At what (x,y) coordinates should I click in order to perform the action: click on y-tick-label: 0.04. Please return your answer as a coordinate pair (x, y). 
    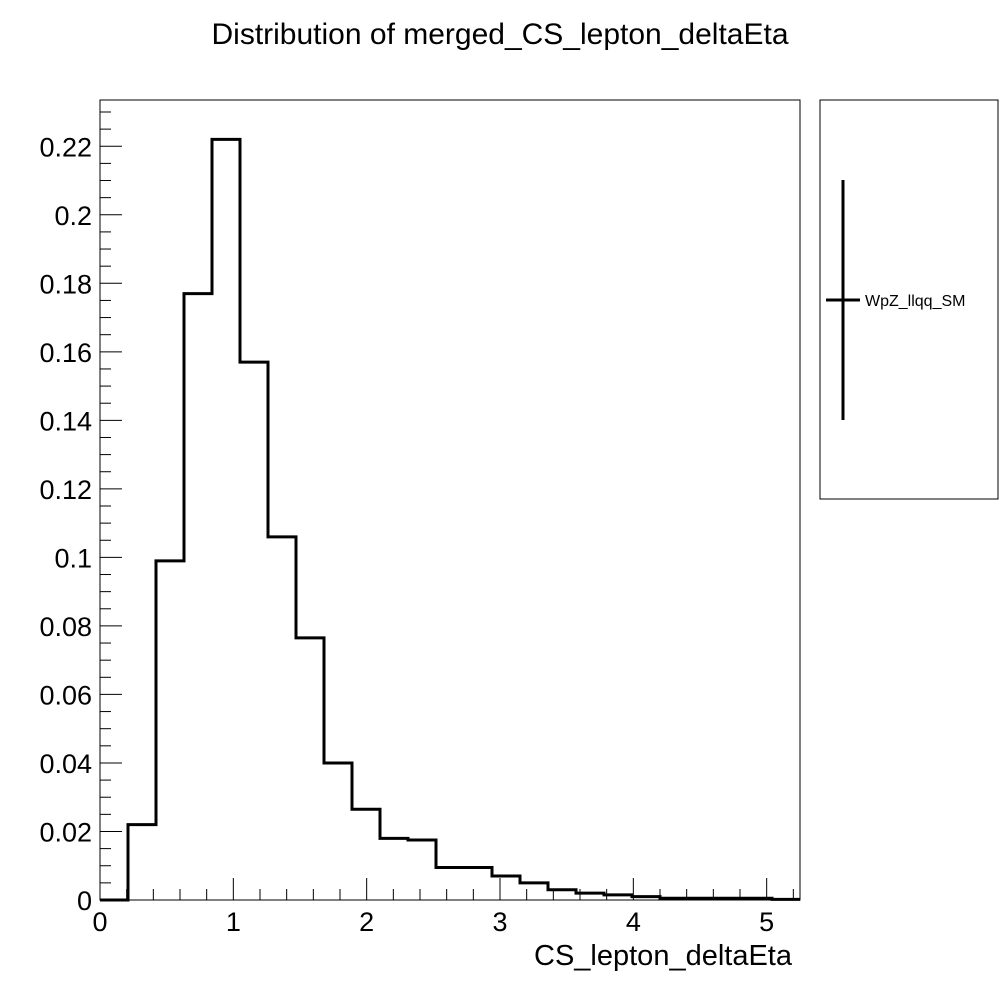
    Looking at the image, I should click on (65, 764).